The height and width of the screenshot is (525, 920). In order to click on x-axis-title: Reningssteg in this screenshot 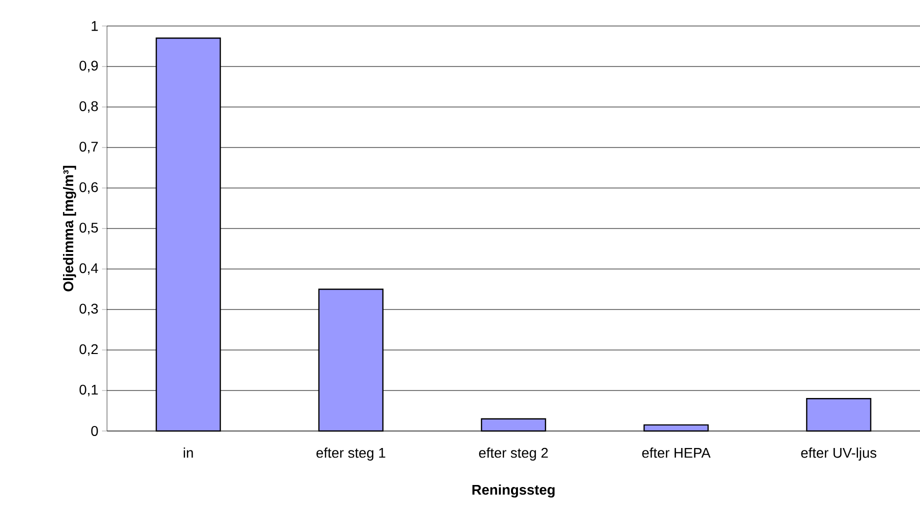, I will do `click(513, 491)`.